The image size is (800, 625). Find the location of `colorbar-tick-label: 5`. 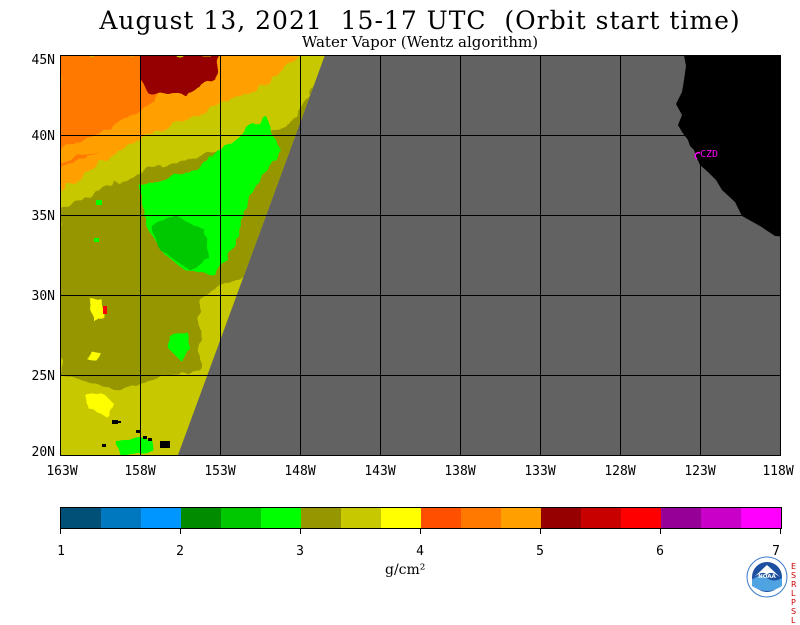

colorbar-tick-label: 5 is located at coordinates (540, 551).